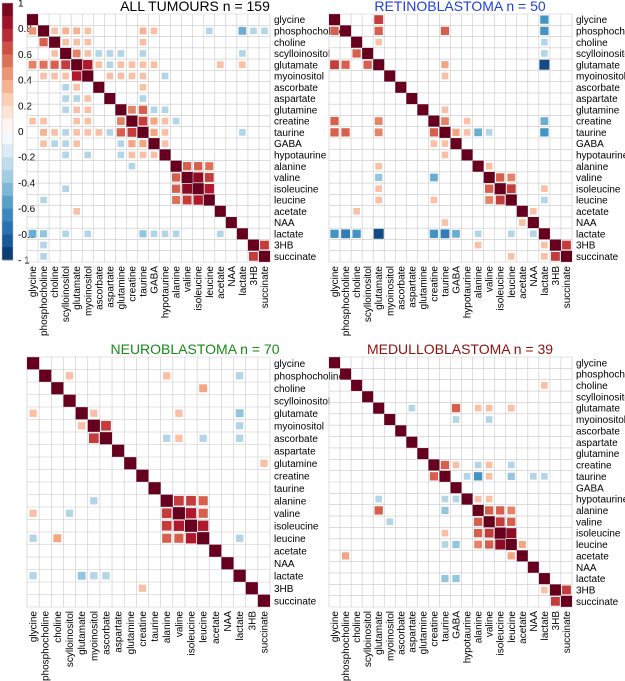 This screenshot has height=681, width=625. What do you see at coordinates (240, 626) in the screenshot?
I see `column-label: lactate` at bounding box center [240, 626].